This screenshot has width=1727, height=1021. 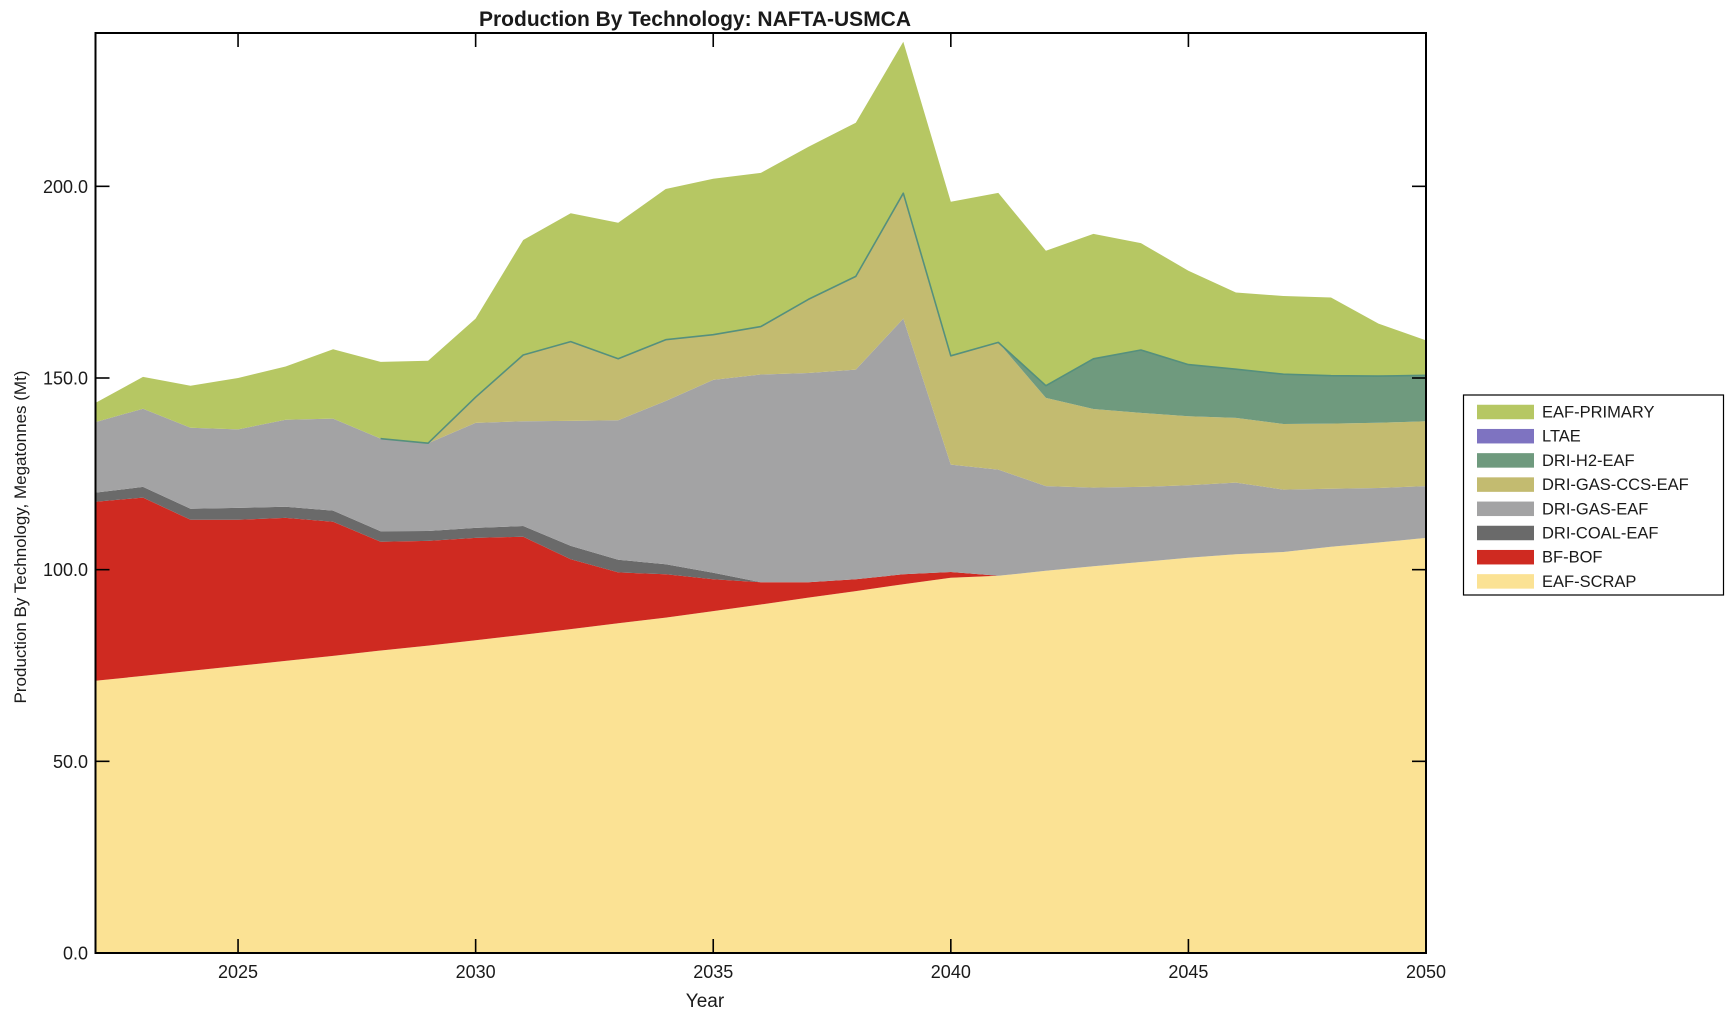 What do you see at coordinates (1561, 437) in the screenshot?
I see `legend-label-ltae: LTAE` at bounding box center [1561, 437].